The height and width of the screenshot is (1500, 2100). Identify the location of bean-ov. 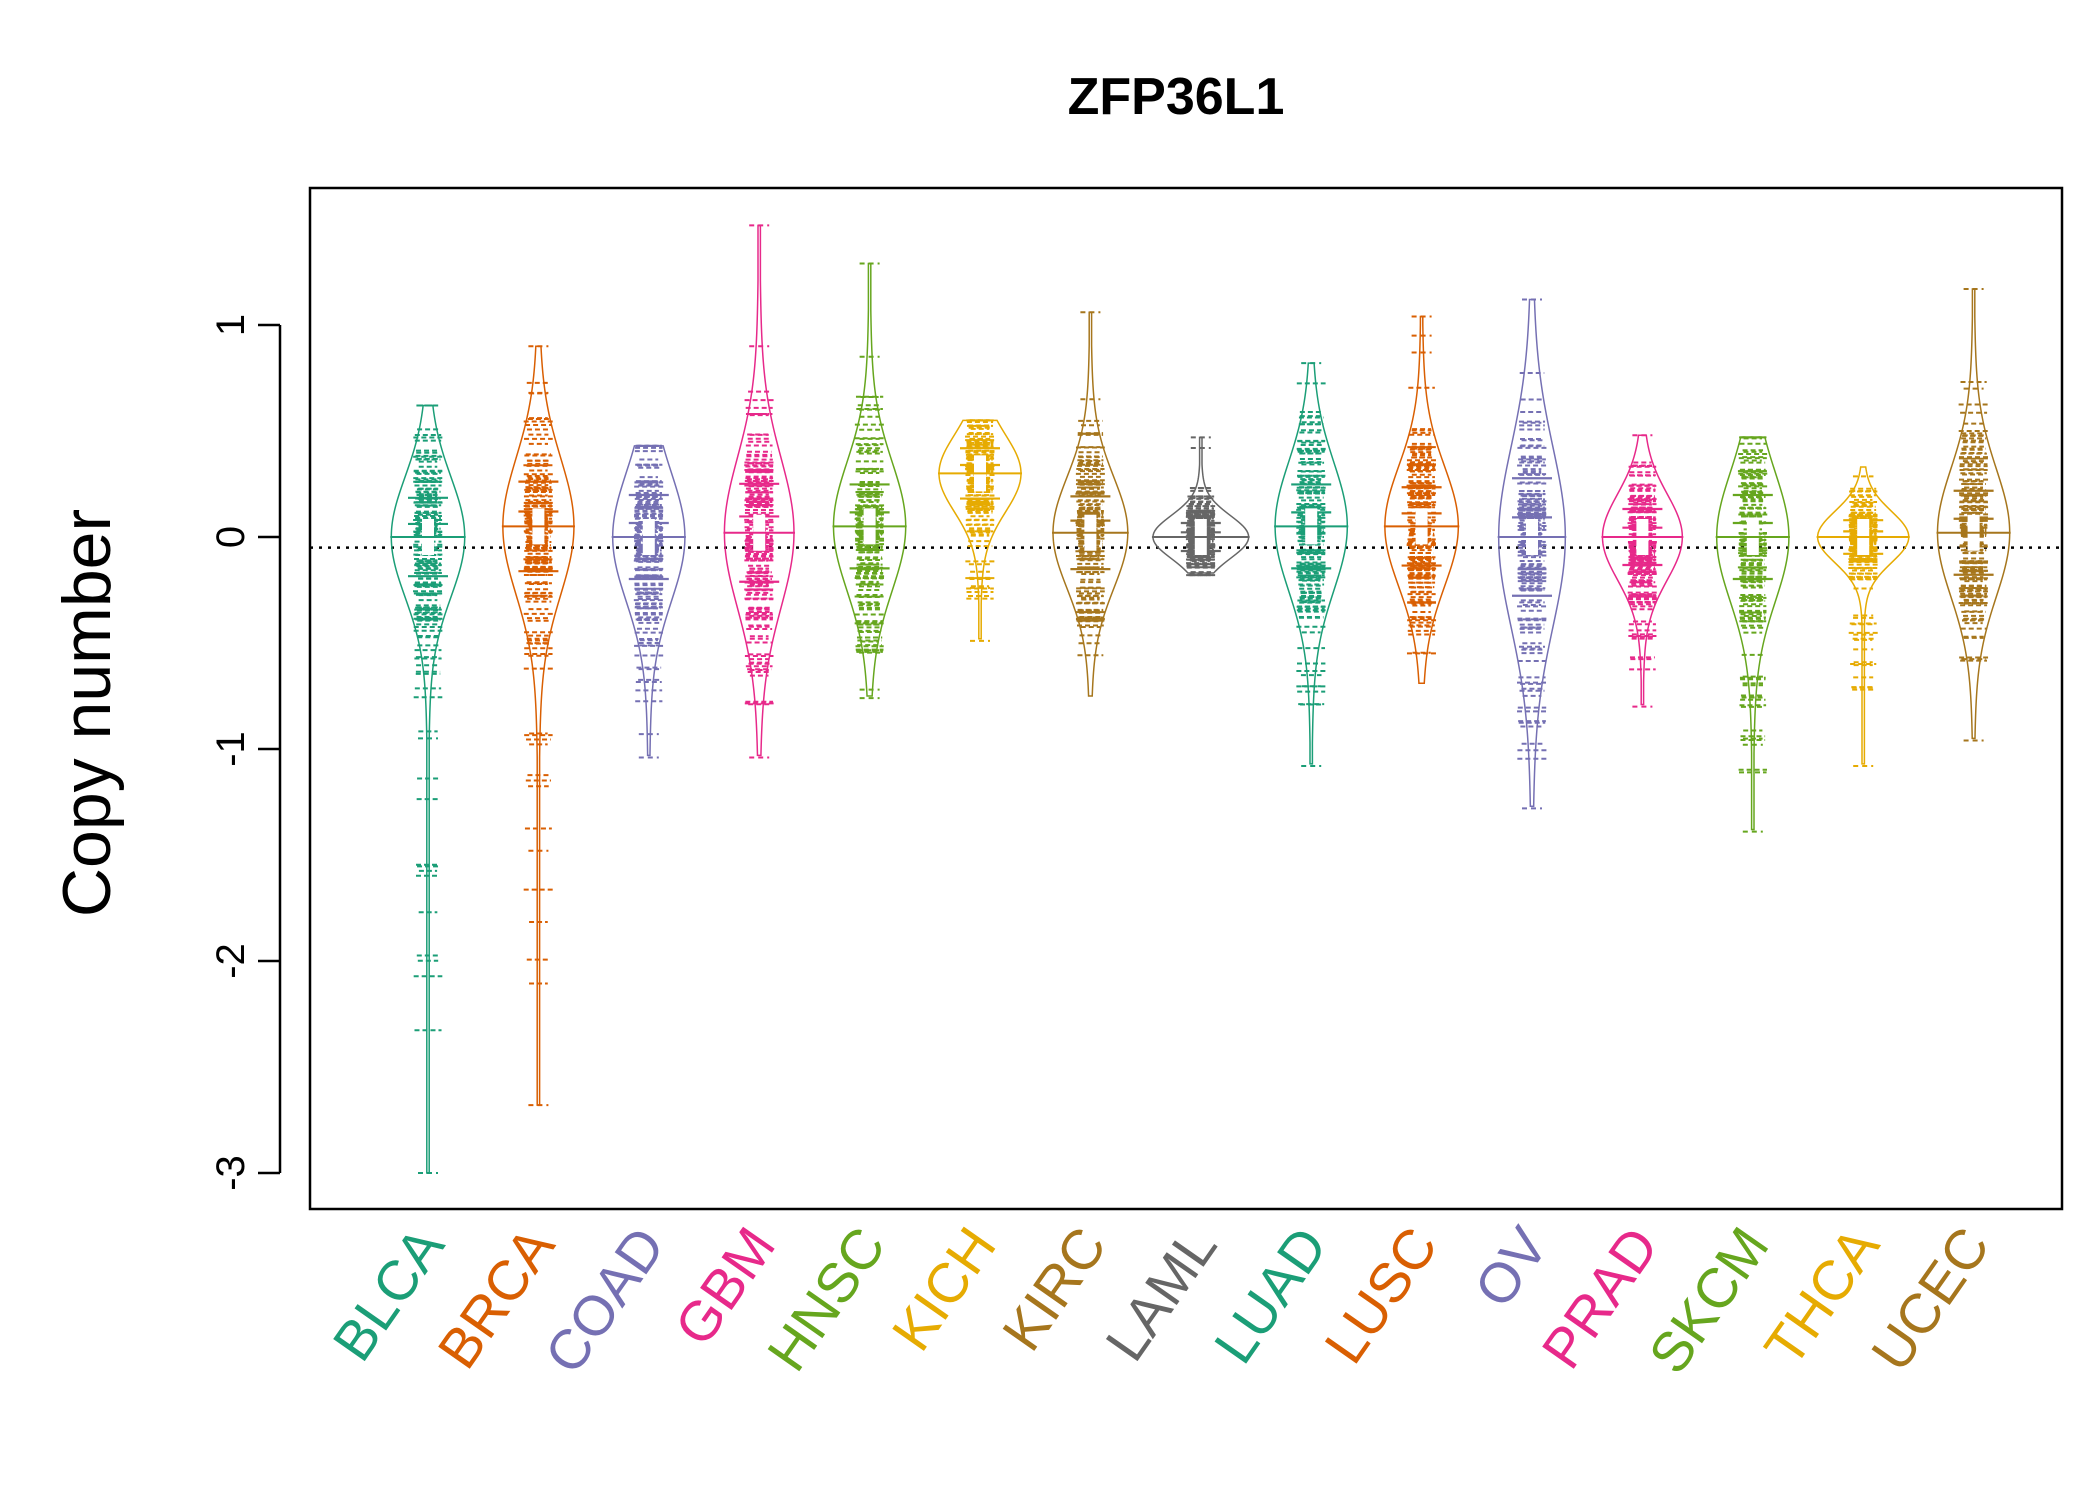
(1532, 554).